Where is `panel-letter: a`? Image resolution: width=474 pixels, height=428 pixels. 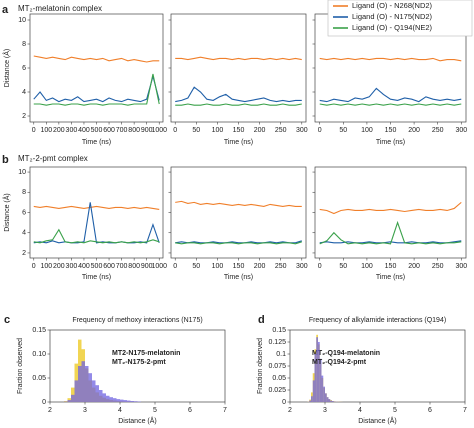 panel-letter: a is located at coordinates (5, 10).